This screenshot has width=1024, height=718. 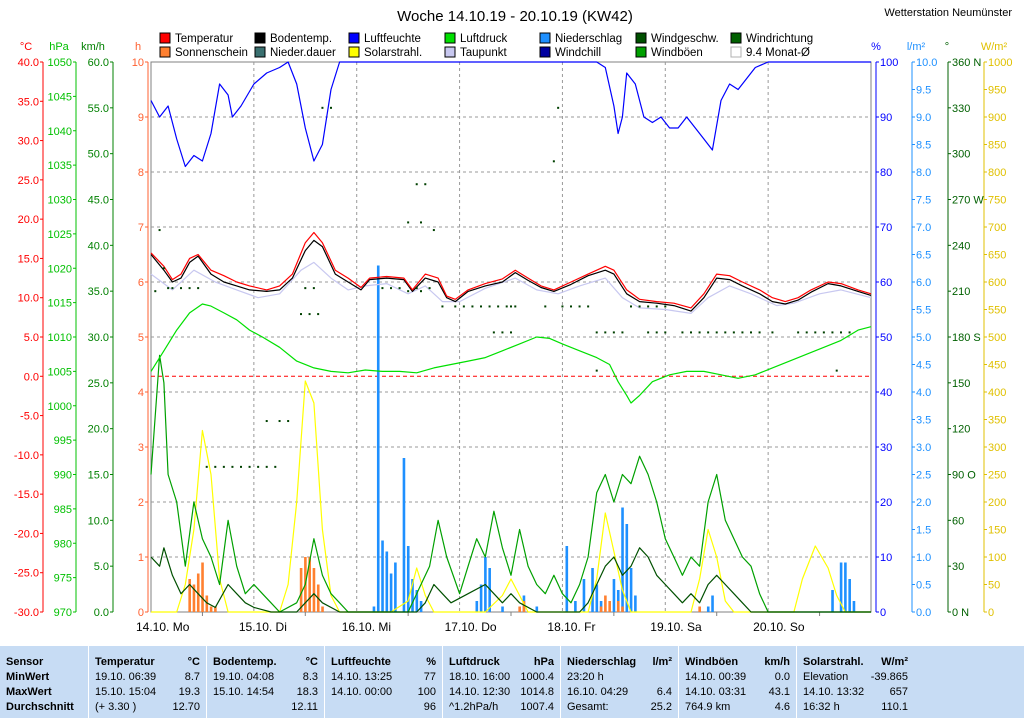 What do you see at coordinates (537, 692) in the screenshot?
I see `stats-cell-value: 1014.8` at bounding box center [537, 692].